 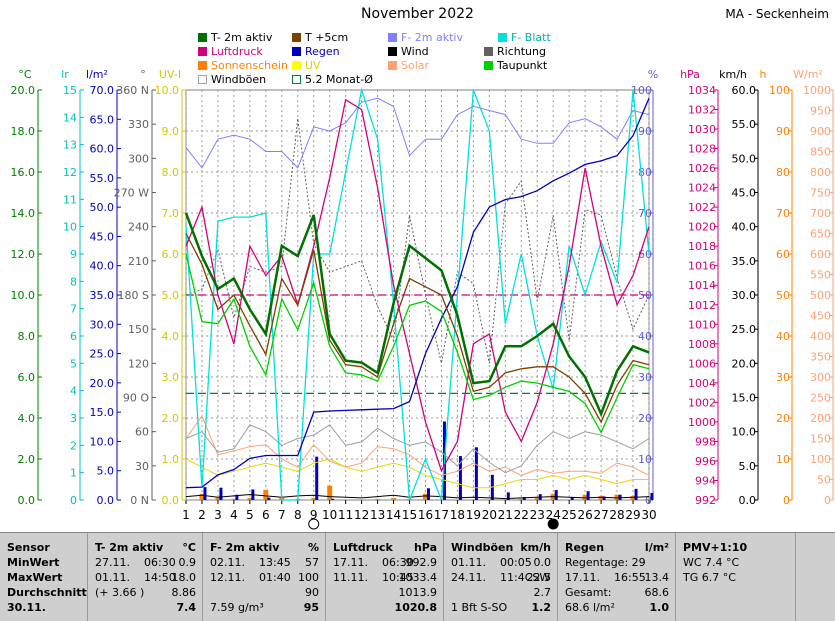 What do you see at coordinates (35, 577) in the screenshot?
I see `stats-cell: MaxWert` at bounding box center [35, 577].